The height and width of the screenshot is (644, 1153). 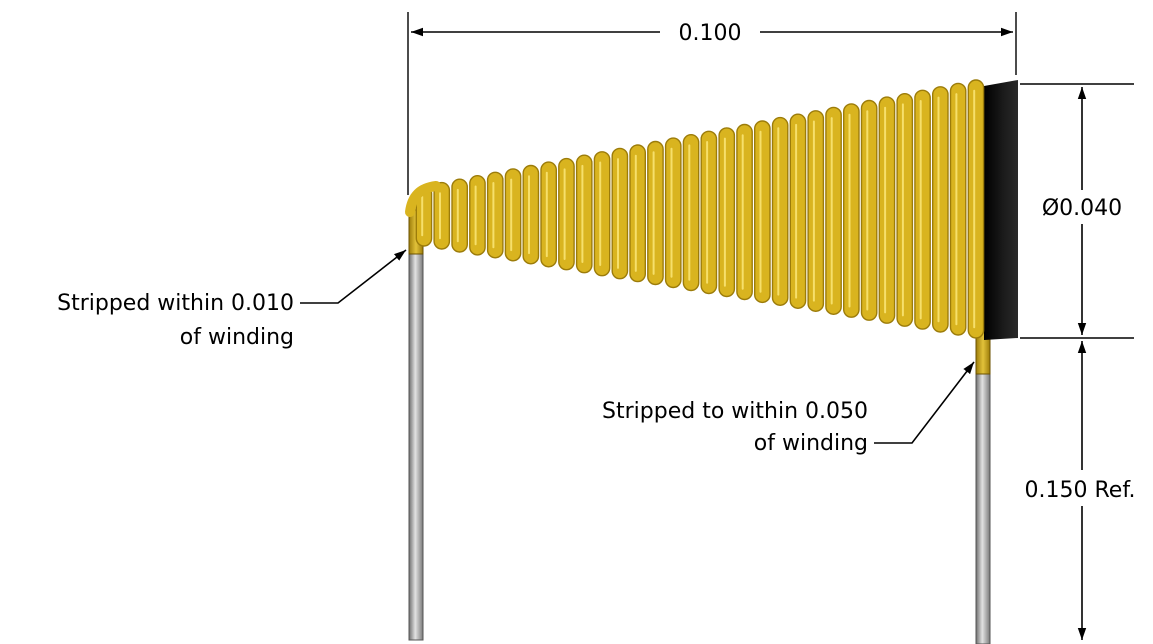 I want to click on left-note-line1: Stripped within 0.010, so click(x=175, y=303).